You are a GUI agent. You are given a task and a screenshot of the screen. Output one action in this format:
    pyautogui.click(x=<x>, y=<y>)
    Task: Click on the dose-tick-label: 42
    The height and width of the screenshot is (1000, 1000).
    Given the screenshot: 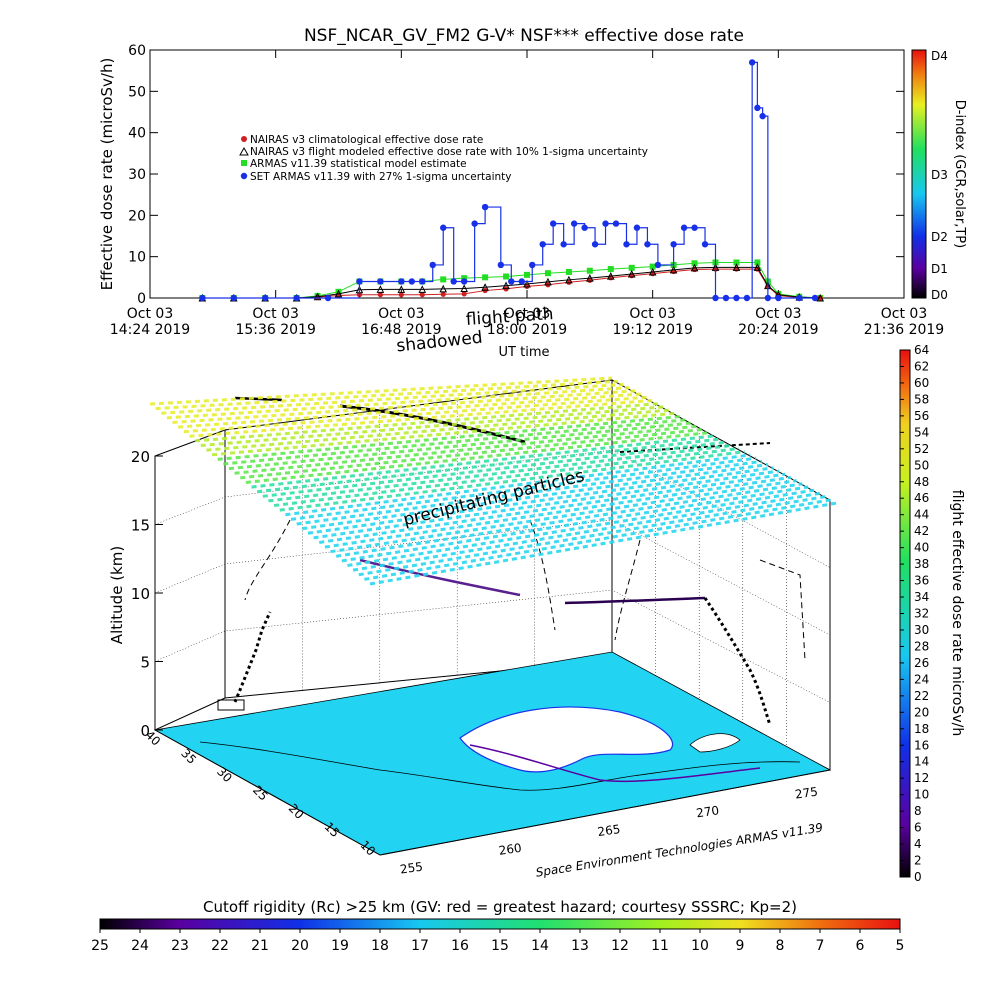 What is the action you would take?
    pyautogui.click(x=921, y=531)
    